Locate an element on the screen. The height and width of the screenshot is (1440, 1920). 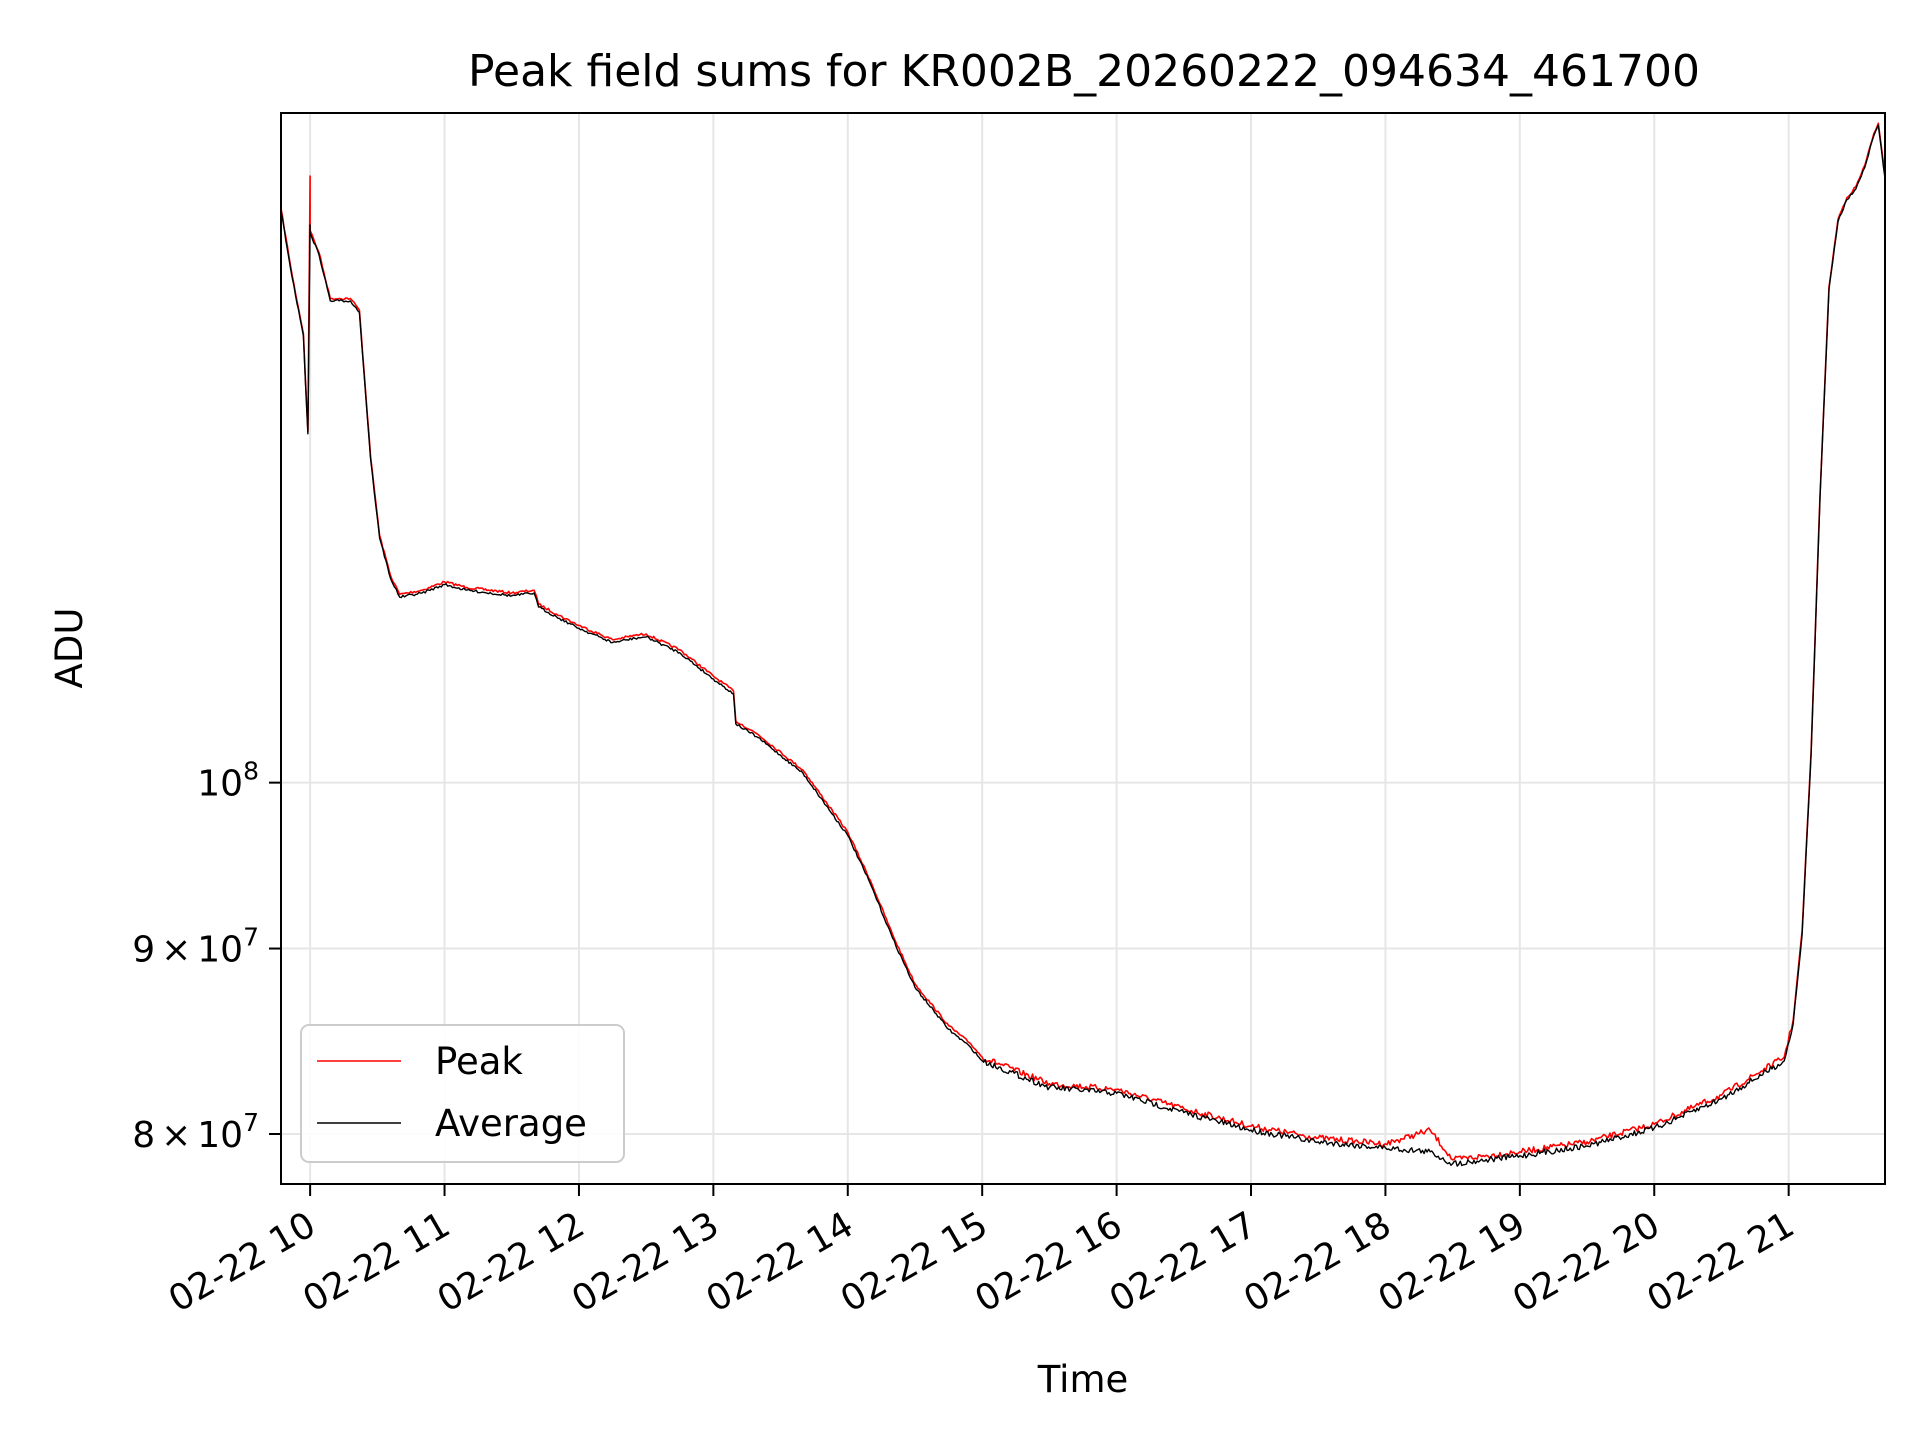
y-axis: 8 × 107 9 × 107 108 is located at coordinates (206, 956).